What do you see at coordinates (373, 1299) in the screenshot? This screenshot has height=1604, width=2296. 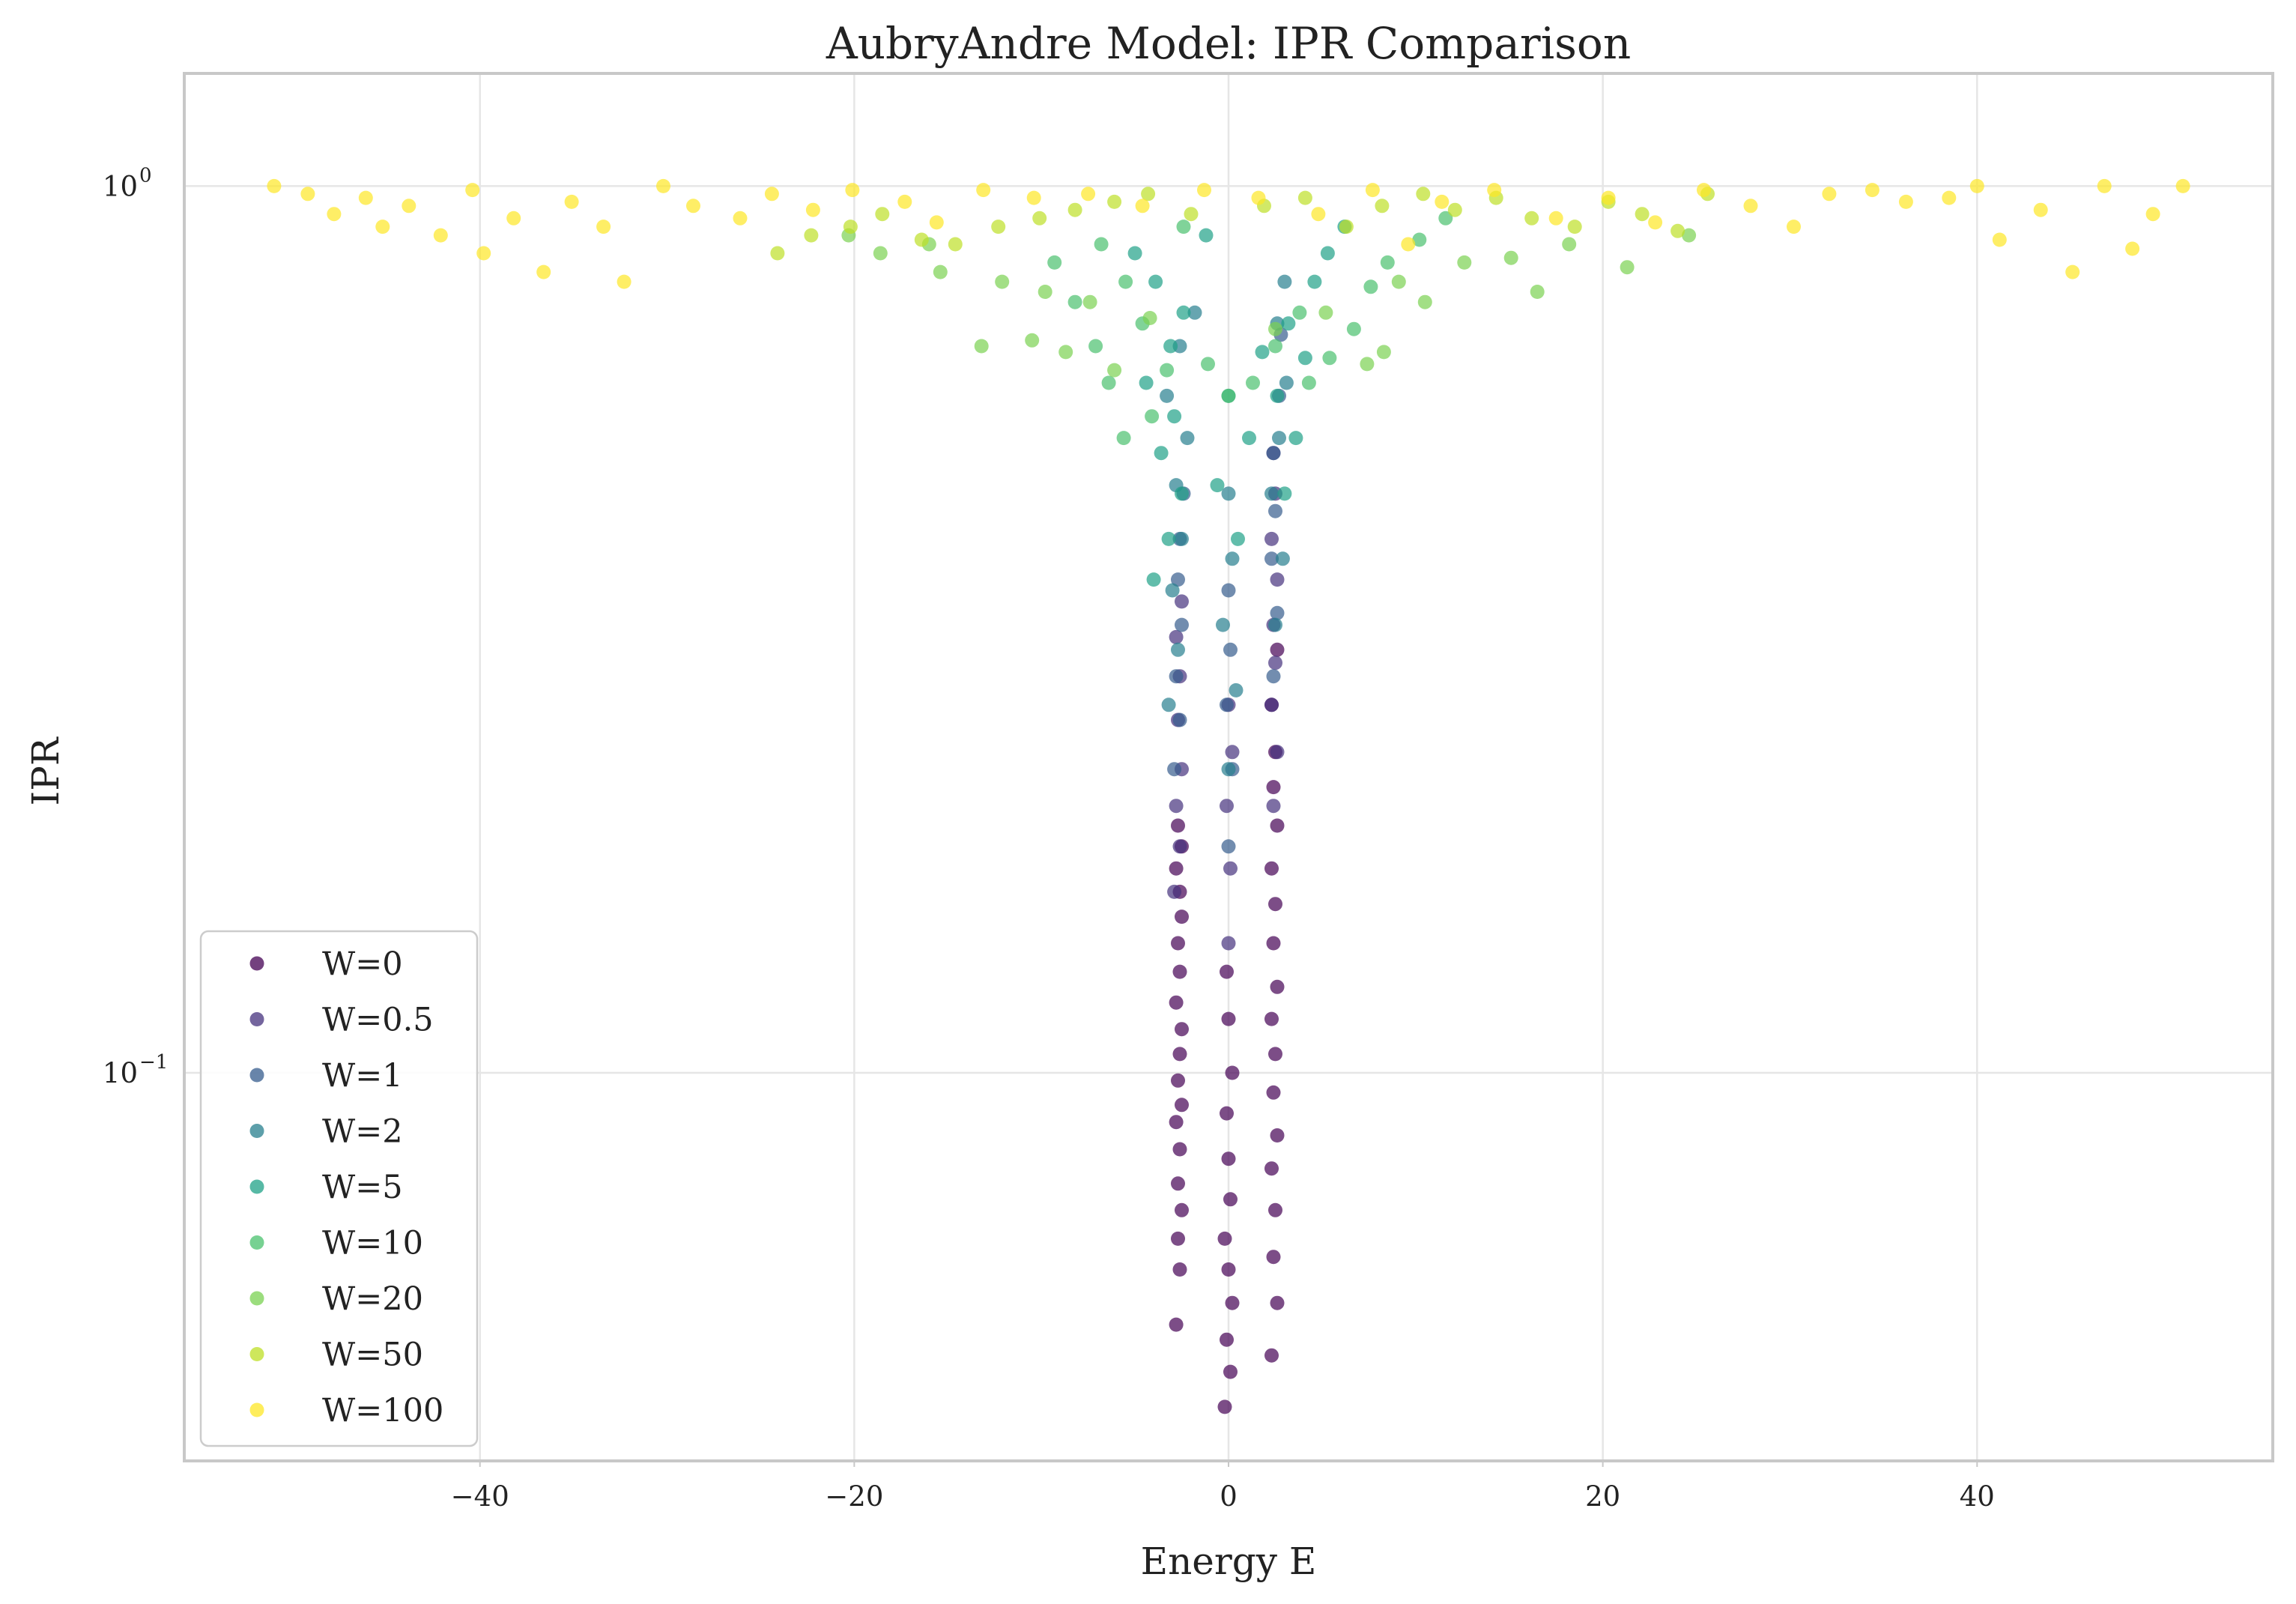 I see `legend-label: W=20` at bounding box center [373, 1299].